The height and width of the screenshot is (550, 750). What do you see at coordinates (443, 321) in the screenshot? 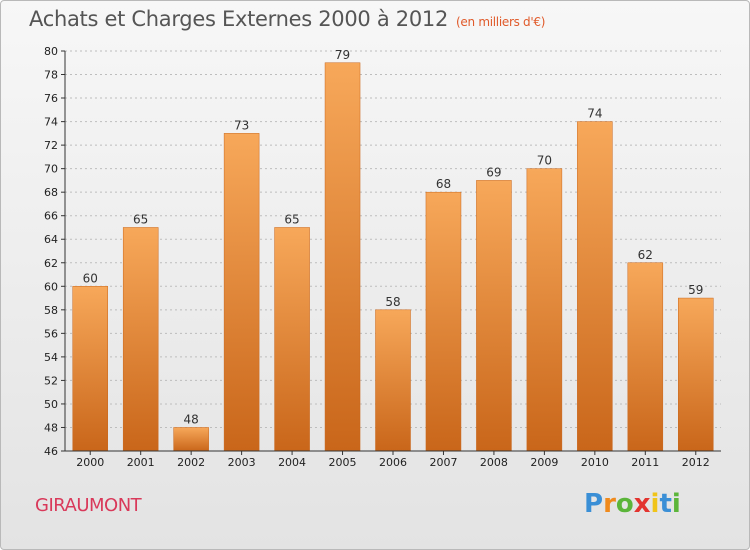
I see `bar-2007` at bounding box center [443, 321].